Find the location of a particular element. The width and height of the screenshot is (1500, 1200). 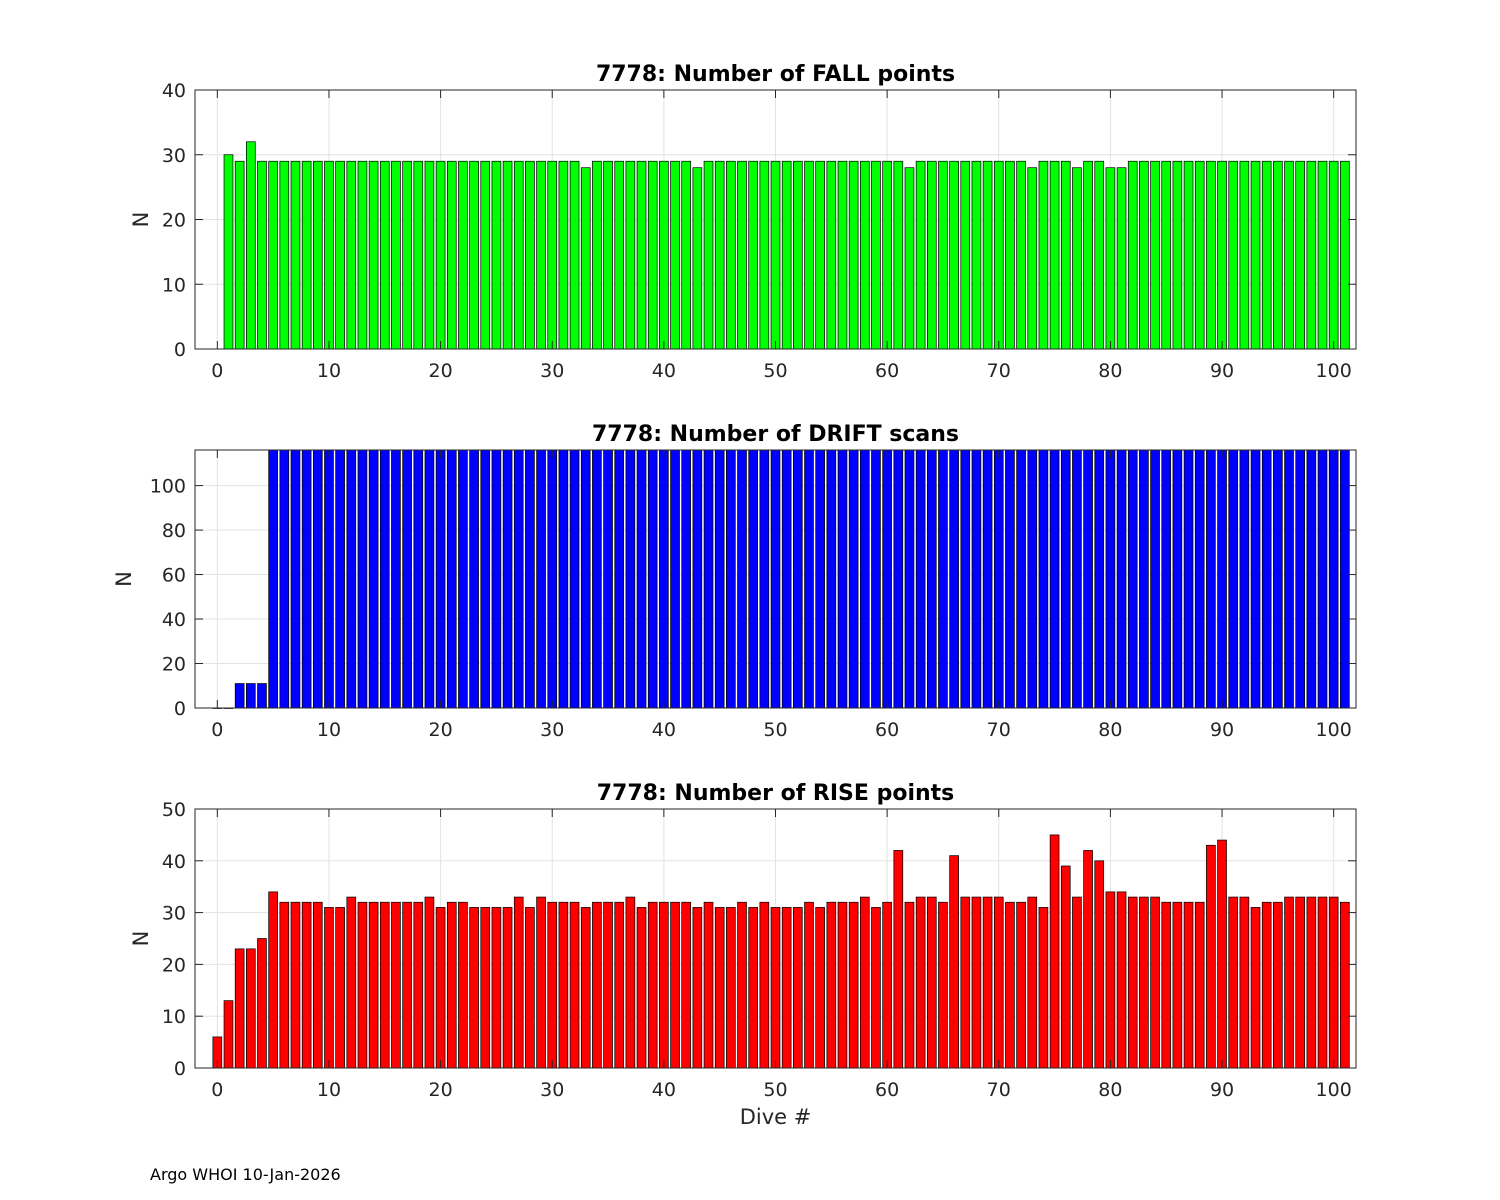

x-tick-label: 0 is located at coordinates (217, 1090).